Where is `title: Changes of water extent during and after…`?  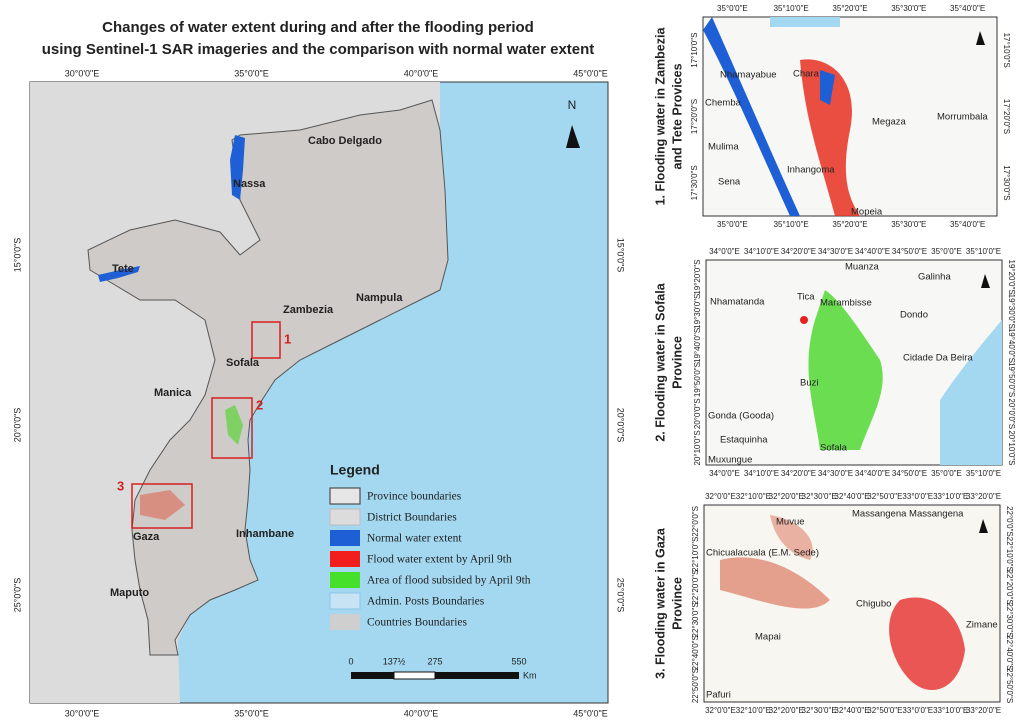
title: Changes of water extent during and after… is located at coordinates (318, 27).